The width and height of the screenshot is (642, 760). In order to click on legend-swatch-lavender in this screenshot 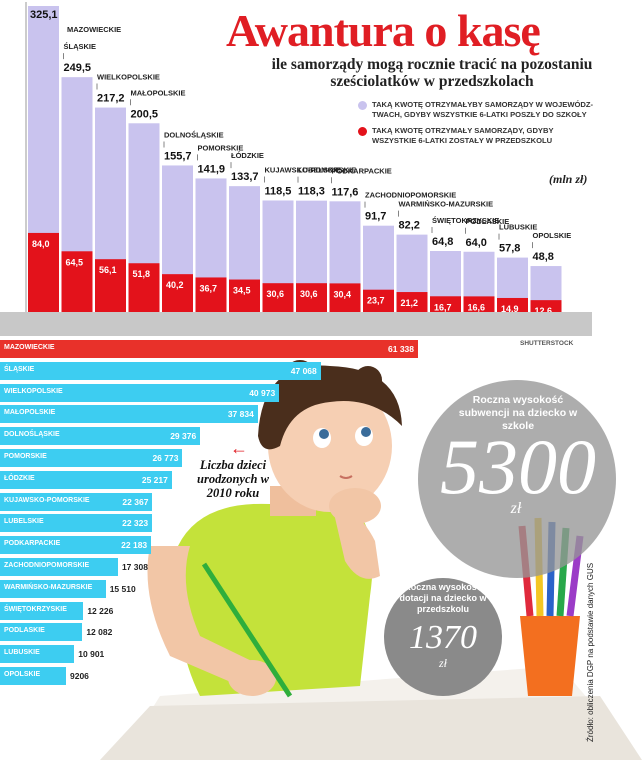, I will do `click(362, 105)`.